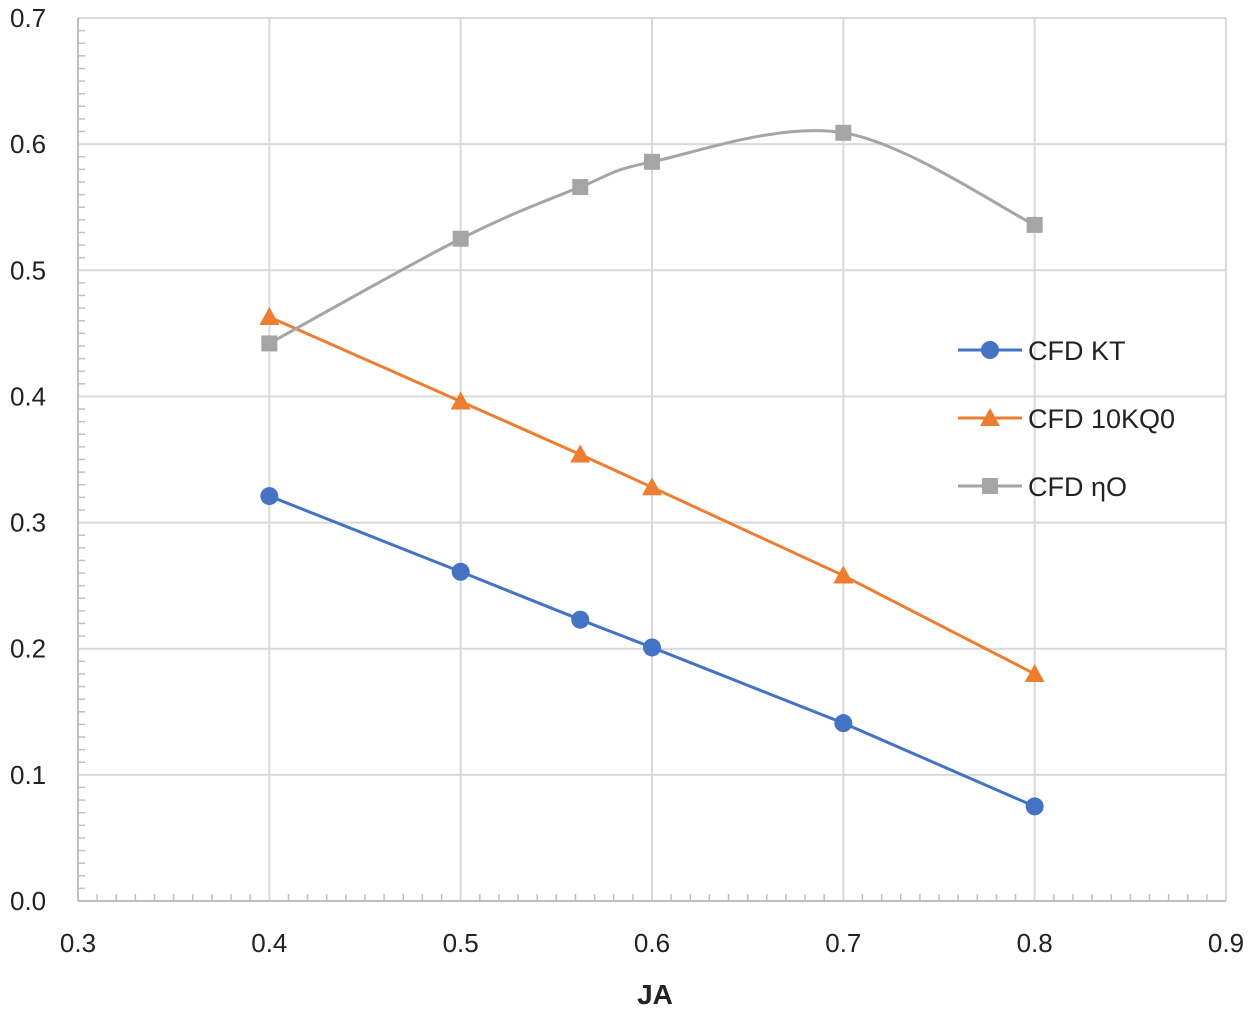 This screenshot has width=1250, height=1015. What do you see at coordinates (655, 994) in the screenshot?
I see `x-axis-title: JA` at bounding box center [655, 994].